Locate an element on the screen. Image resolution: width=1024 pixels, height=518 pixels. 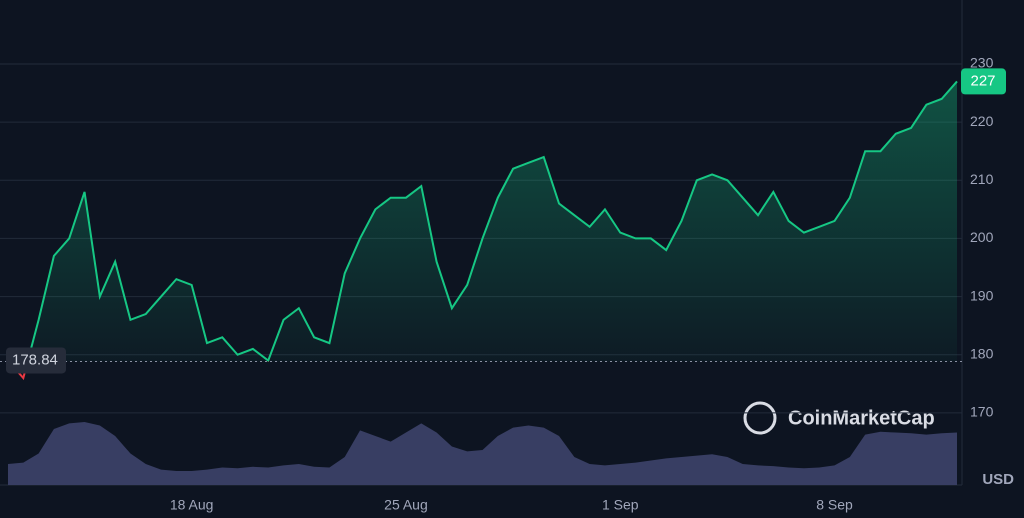
y-tick-label: 170 is located at coordinates (982, 412).